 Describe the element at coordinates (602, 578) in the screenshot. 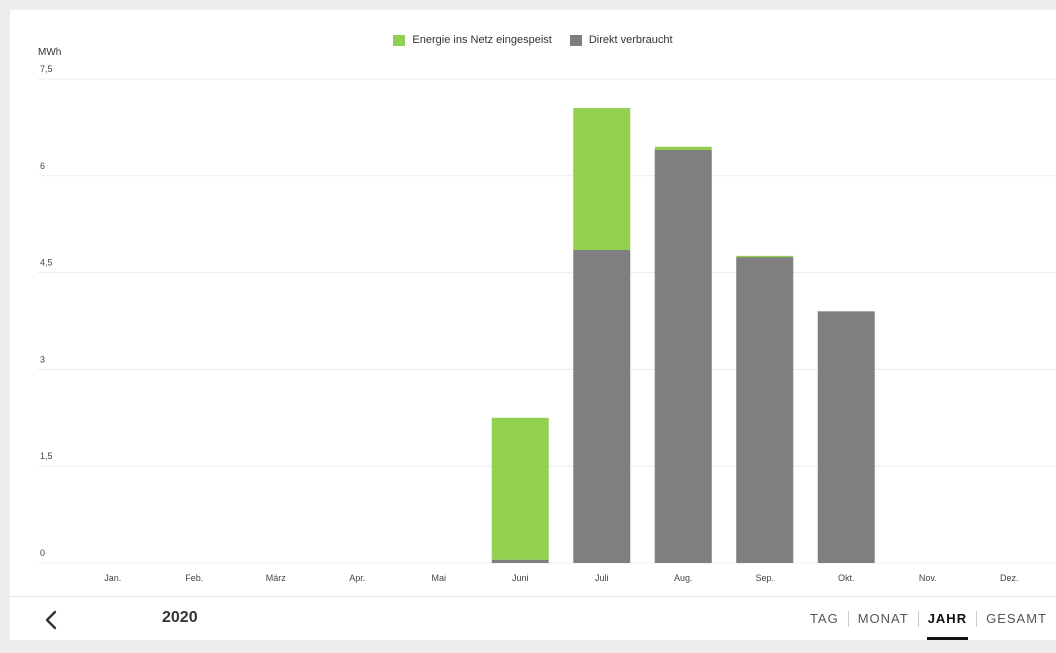

I see `x-tick-label: Juli` at that location.